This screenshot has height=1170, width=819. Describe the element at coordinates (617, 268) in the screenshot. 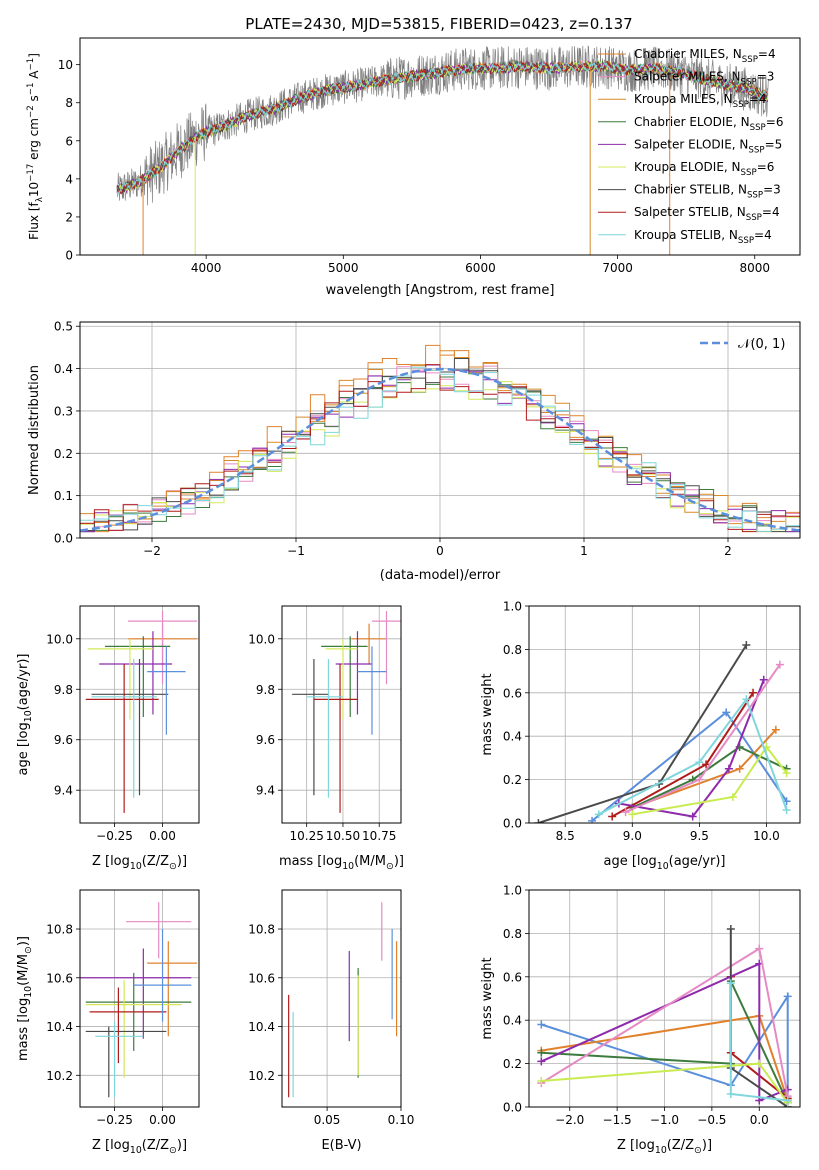

I see `x-tick-label: 7000` at that location.